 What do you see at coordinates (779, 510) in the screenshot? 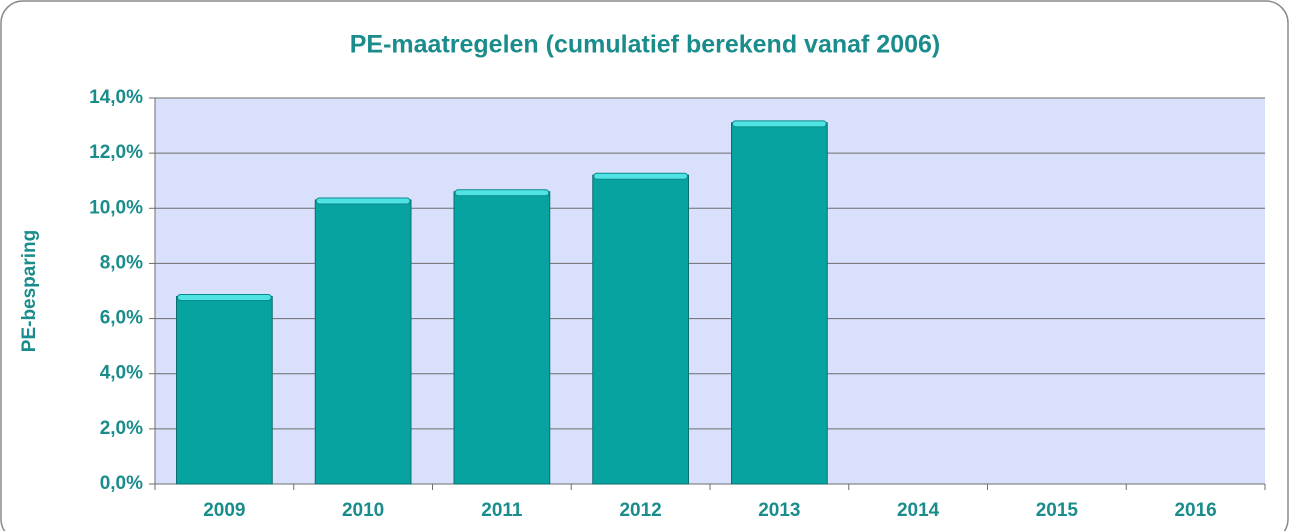
I see `x-tick-label: 2013` at bounding box center [779, 510].